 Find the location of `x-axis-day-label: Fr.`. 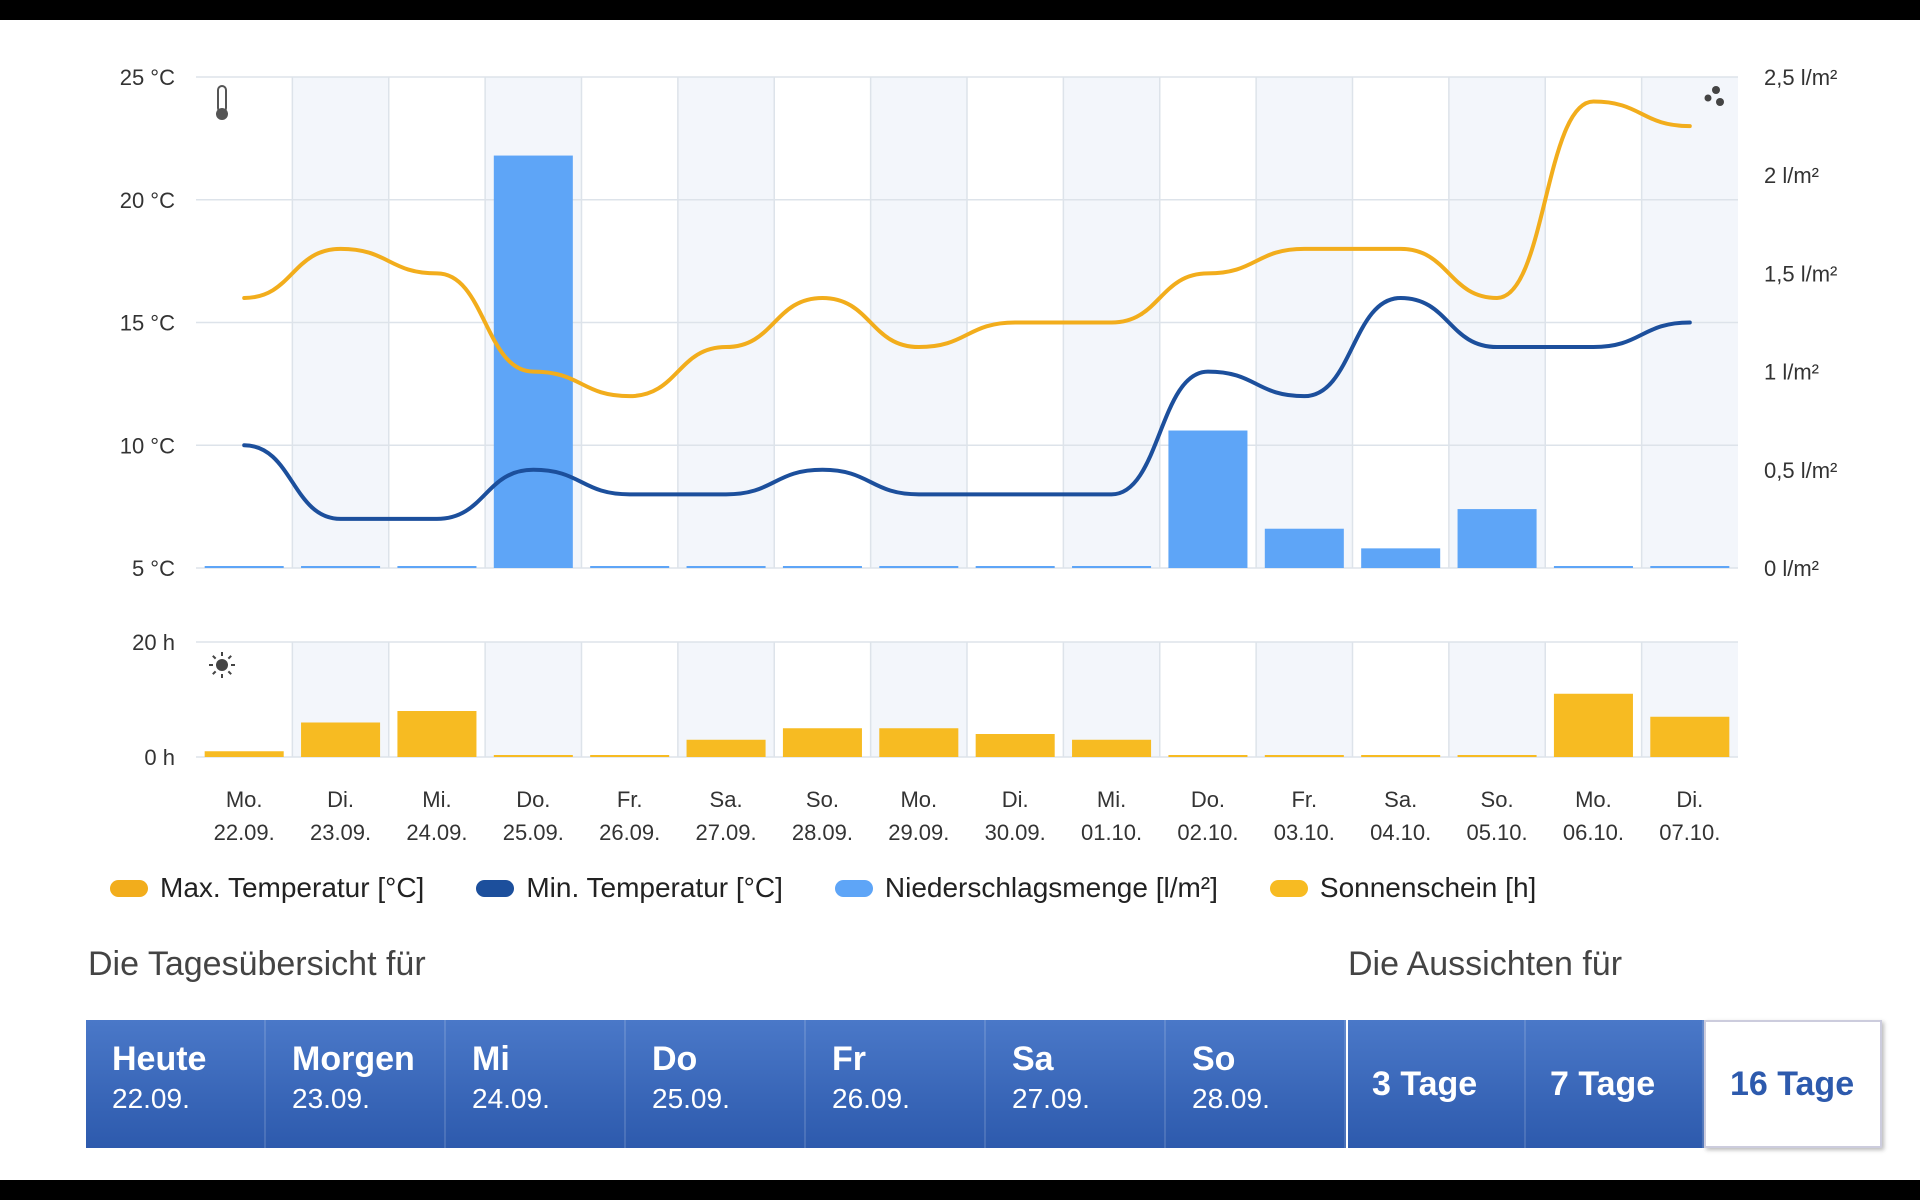

x-axis-day-label: Fr. is located at coordinates (630, 799).